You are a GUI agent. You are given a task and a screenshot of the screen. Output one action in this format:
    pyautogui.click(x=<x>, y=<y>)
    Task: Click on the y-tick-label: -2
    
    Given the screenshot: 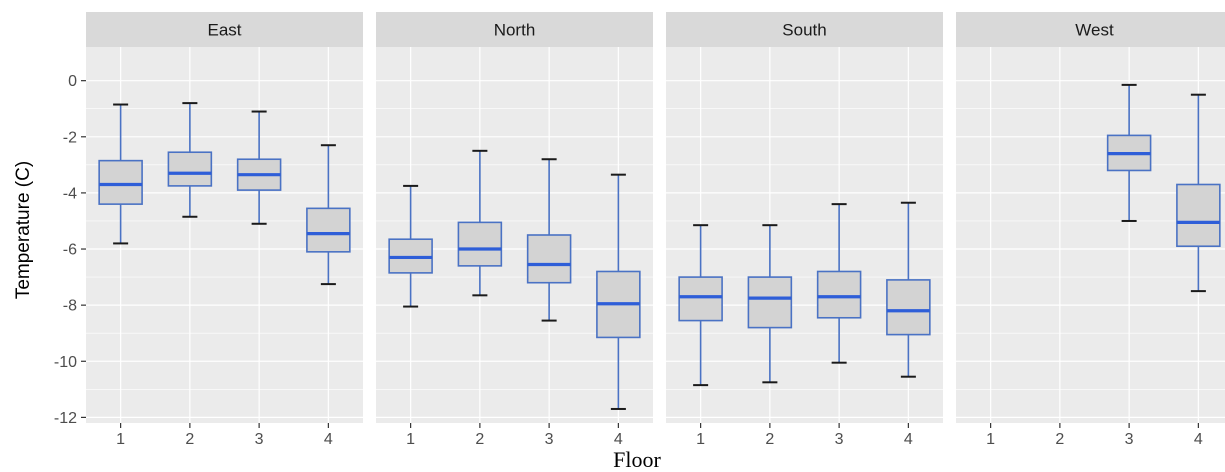 What is the action you would take?
    pyautogui.click(x=70, y=137)
    